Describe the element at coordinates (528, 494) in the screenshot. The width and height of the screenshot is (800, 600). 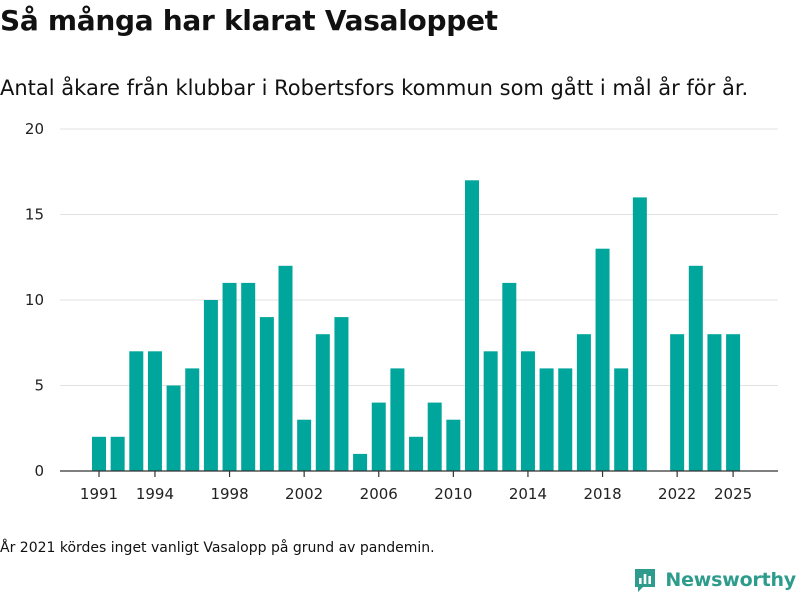
I see `x-tick-label: 2014` at that location.